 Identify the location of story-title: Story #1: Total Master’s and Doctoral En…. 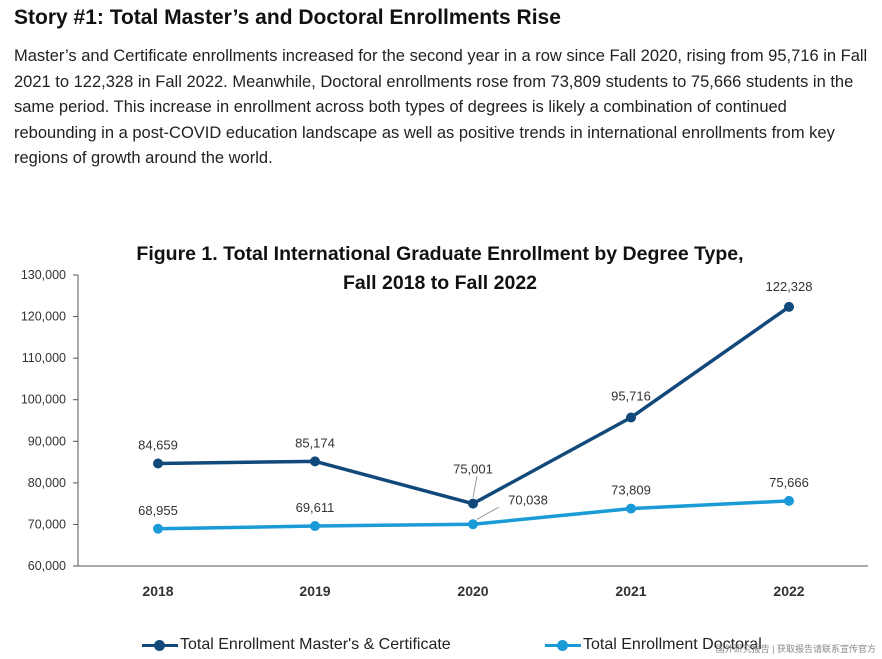
(287, 17).